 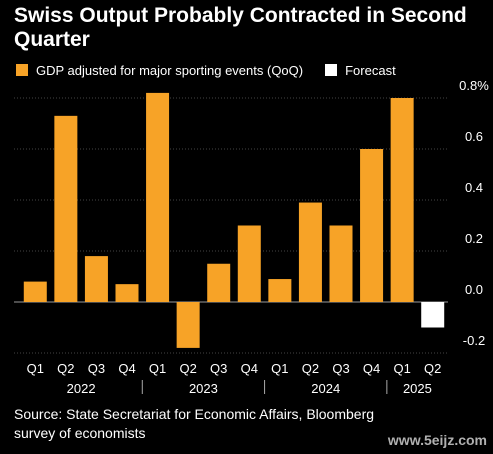 What do you see at coordinates (331, 70) in the screenshot?
I see `legend-swatch-forecast` at bounding box center [331, 70].